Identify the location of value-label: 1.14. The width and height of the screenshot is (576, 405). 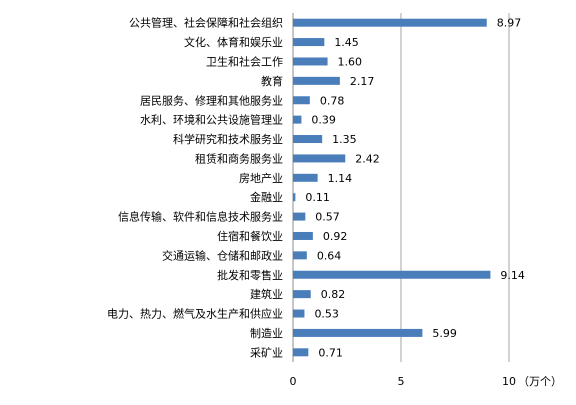
(340, 178).